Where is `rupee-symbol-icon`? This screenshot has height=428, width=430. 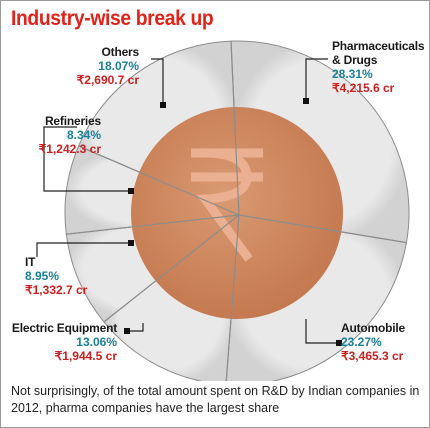
rupee-symbol-icon is located at coordinates (227, 205).